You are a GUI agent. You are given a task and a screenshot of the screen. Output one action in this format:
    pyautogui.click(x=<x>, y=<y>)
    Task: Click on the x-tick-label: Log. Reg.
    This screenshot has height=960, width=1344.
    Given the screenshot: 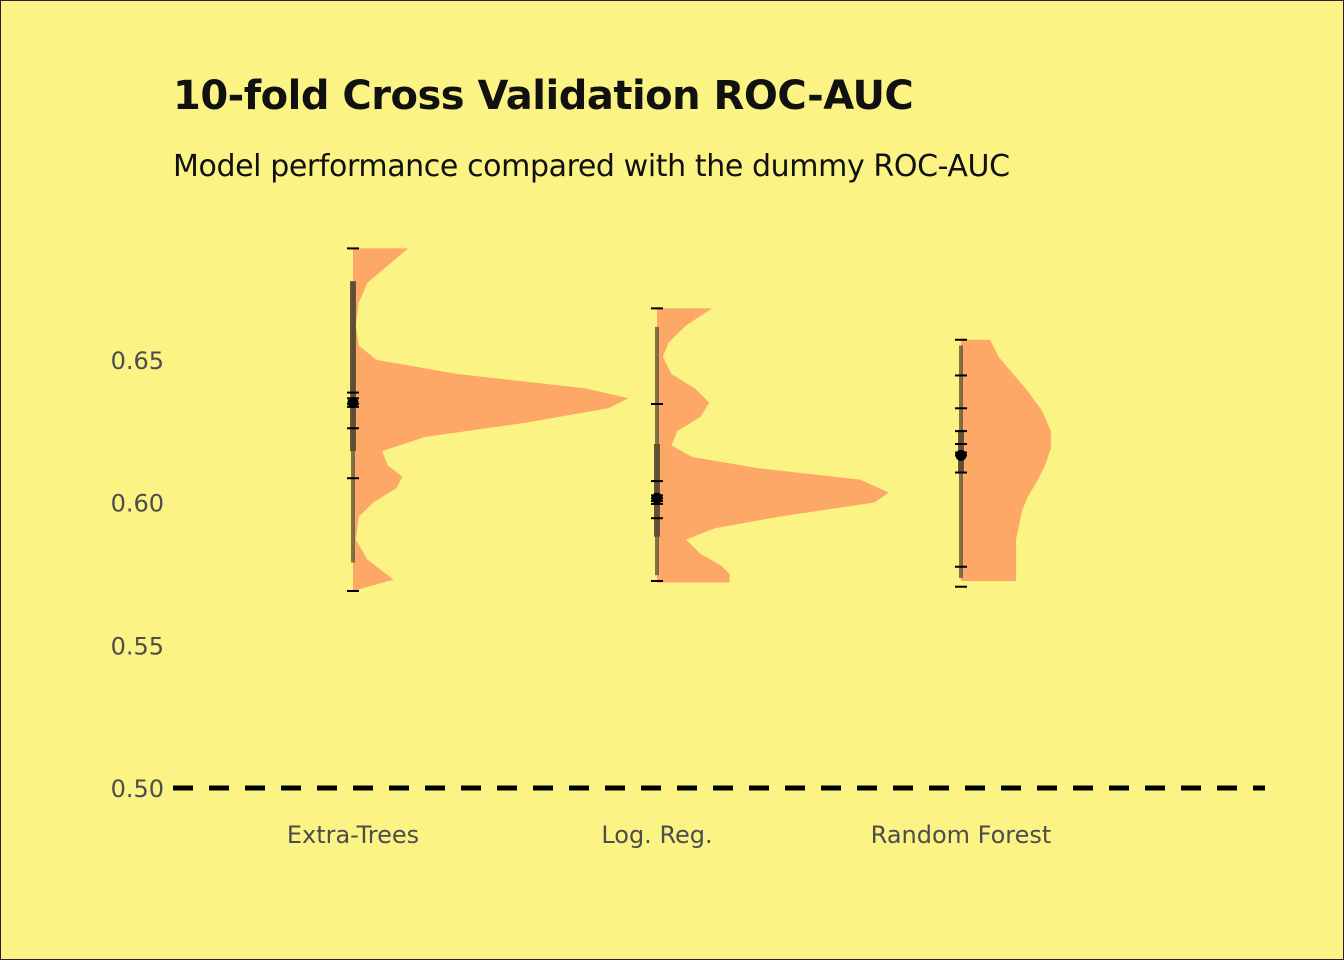 What is the action you would take?
    pyautogui.click(x=656, y=835)
    